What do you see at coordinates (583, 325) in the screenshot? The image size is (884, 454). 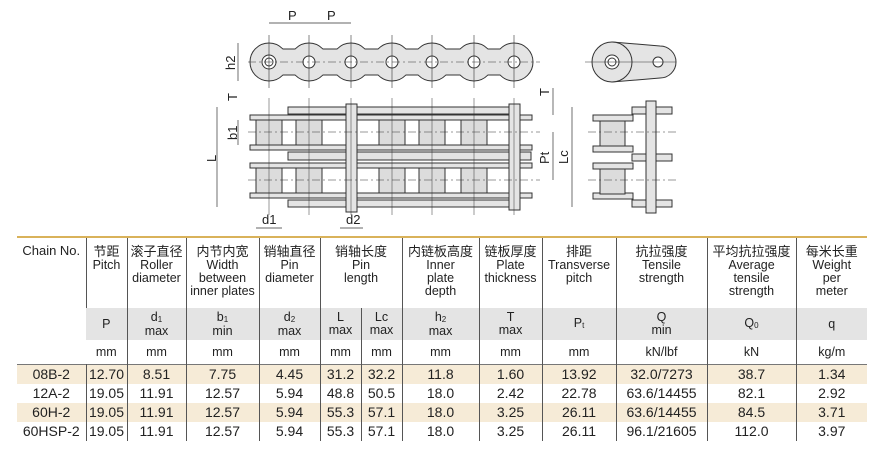 I see `symbol-subscript: t` at bounding box center [583, 325].